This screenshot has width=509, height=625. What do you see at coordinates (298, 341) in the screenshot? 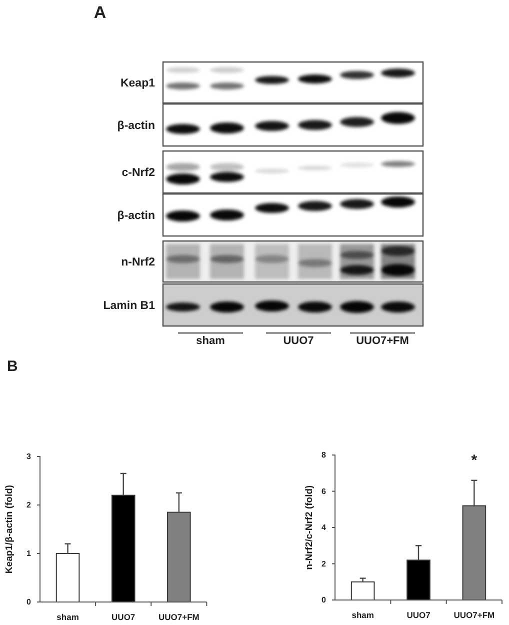
I see `text: UUO7` at bounding box center [298, 341].